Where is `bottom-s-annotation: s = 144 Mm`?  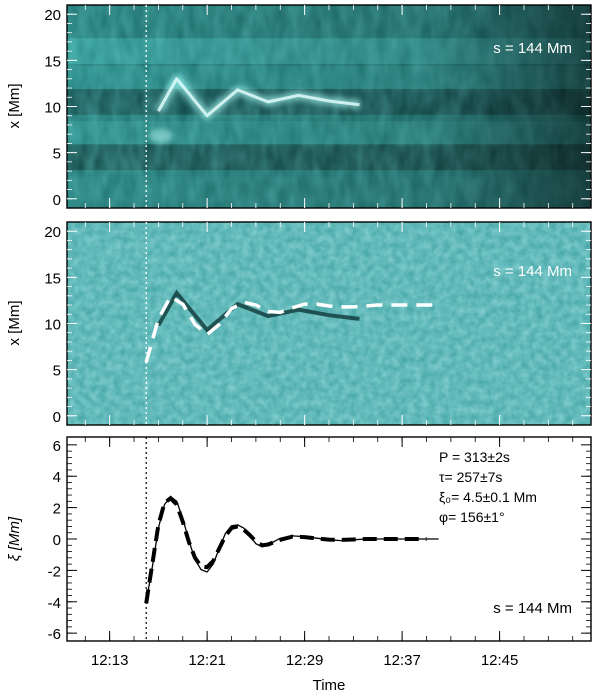
bottom-s-annotation: s = 144 Mm is located at coordinates (532, 608).